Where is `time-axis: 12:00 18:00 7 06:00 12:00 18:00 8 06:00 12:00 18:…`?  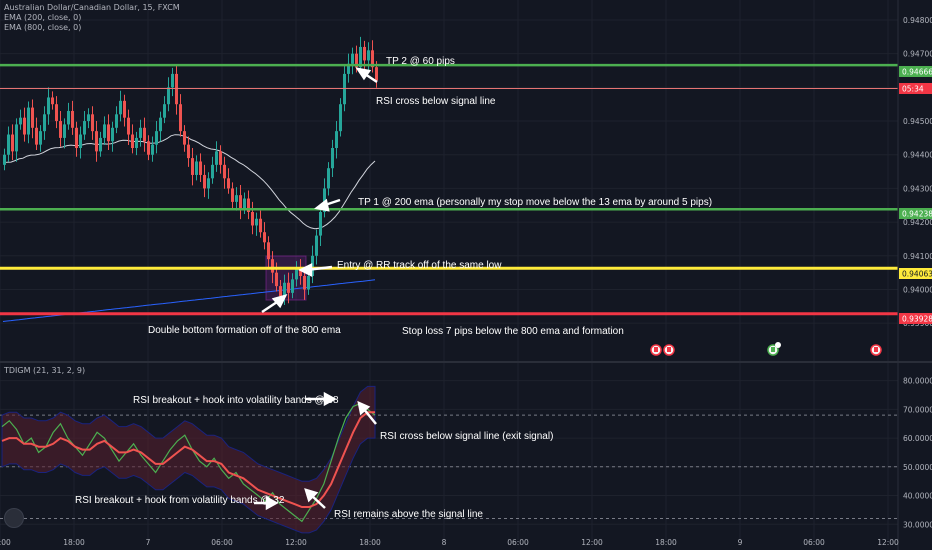
time-axis: 12:00 18:00 7 06:00 12:00 18:00 8 06:00 12:00 18:… is located at coordinates (466, 542).